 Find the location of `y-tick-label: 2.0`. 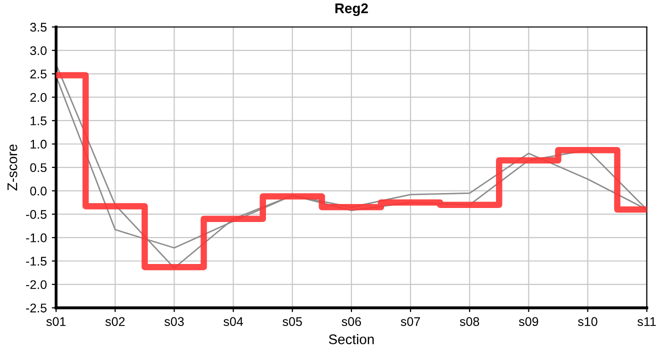

y-tick-label: 2.0 is located at coordinates (38, 97).